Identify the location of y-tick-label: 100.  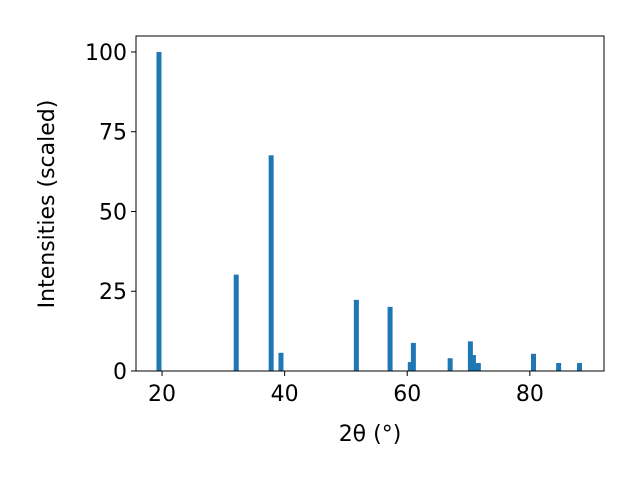
(106, 53).